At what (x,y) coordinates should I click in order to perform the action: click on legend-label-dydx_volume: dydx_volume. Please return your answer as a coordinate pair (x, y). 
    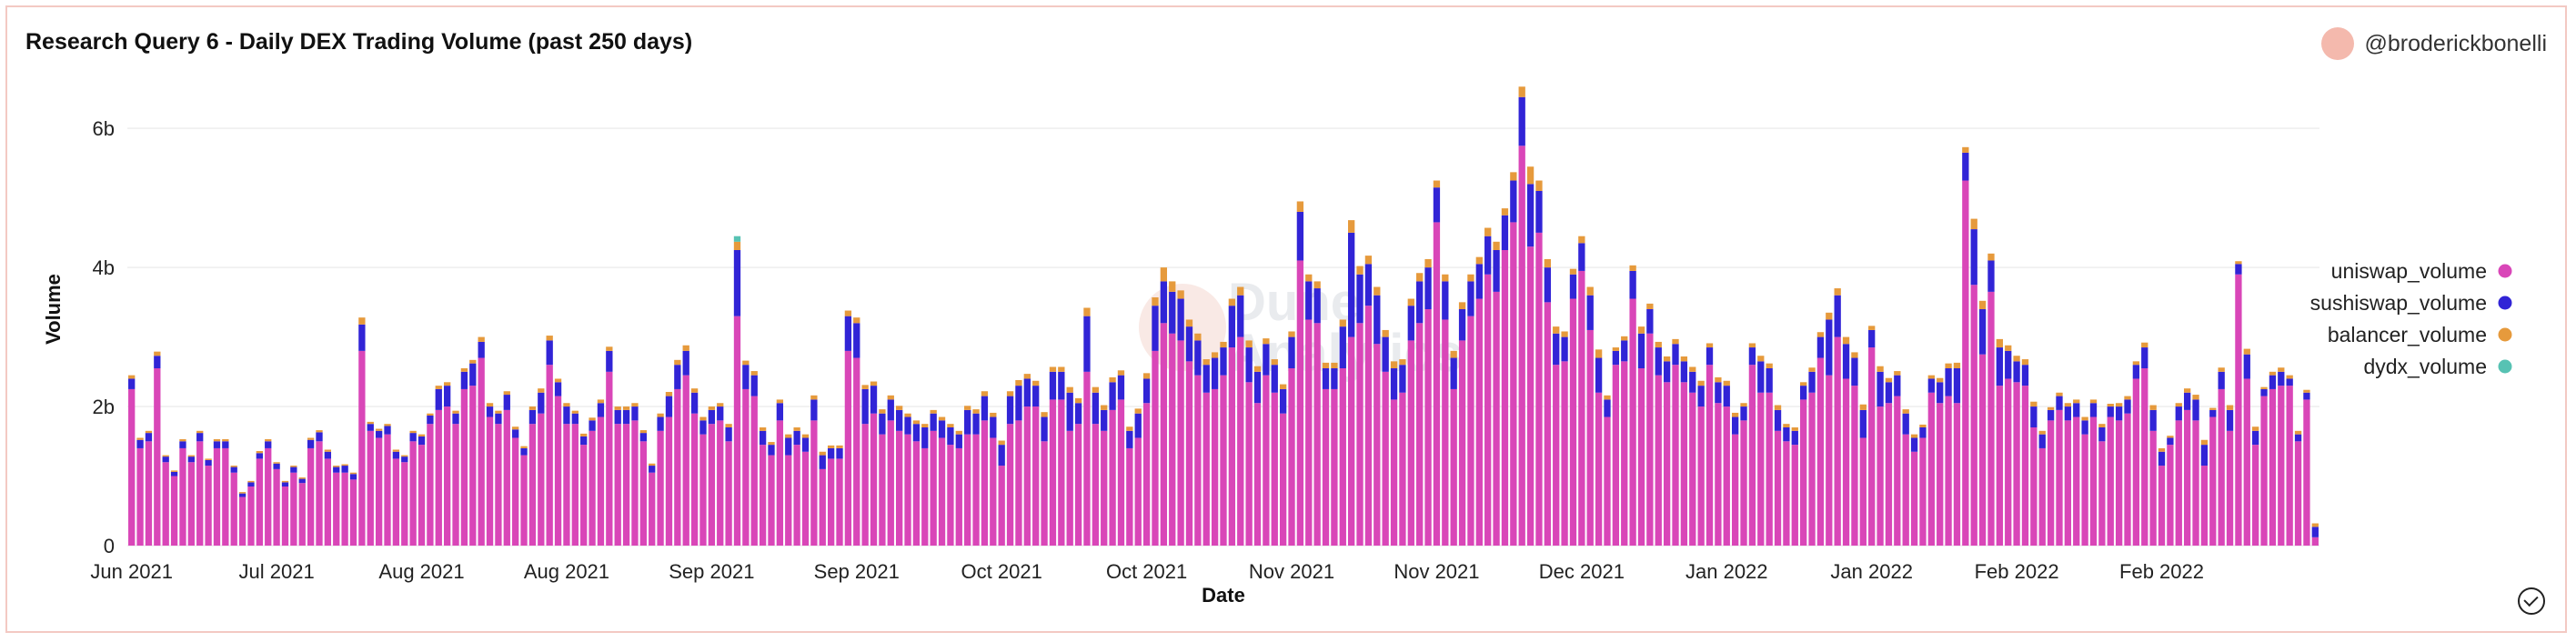
    Looking at the image, I should click on (2425, 366).